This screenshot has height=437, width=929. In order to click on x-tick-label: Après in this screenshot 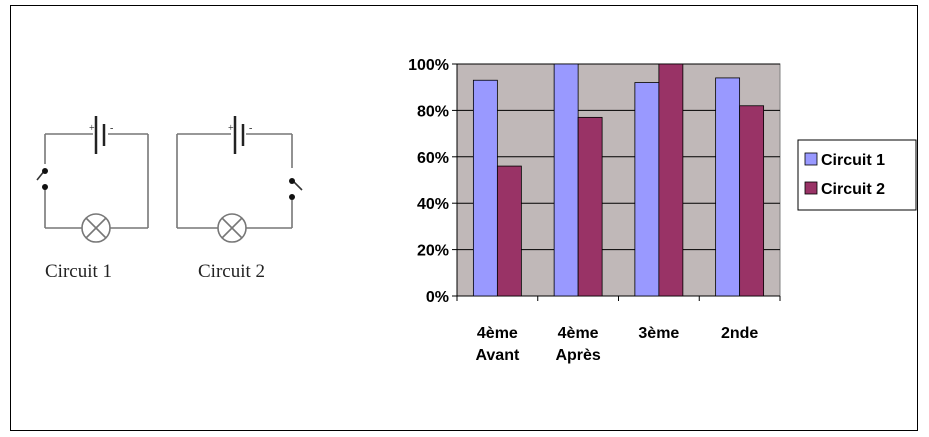, I will do `click(577, 355)`.